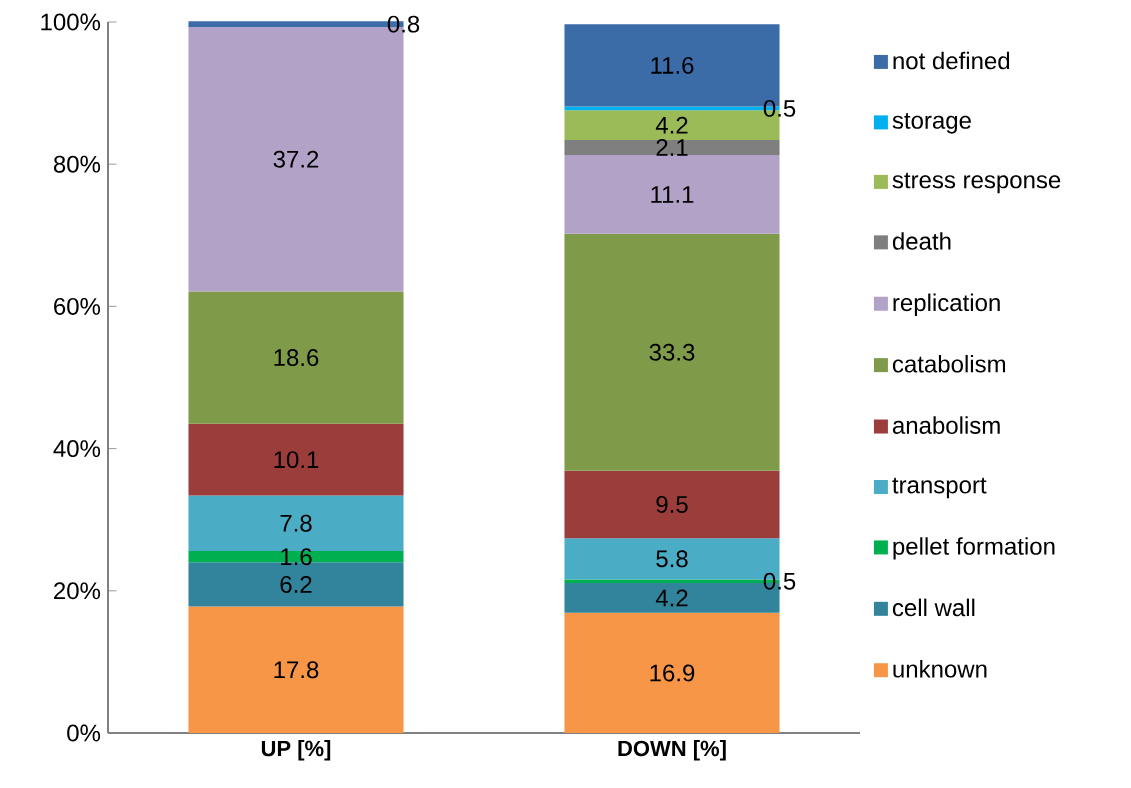 This screenshot has width=1131, height=788. Describe the element at coordinates (77, 164) in the screenshot. I see `y-tick-label: 80%` at that location.